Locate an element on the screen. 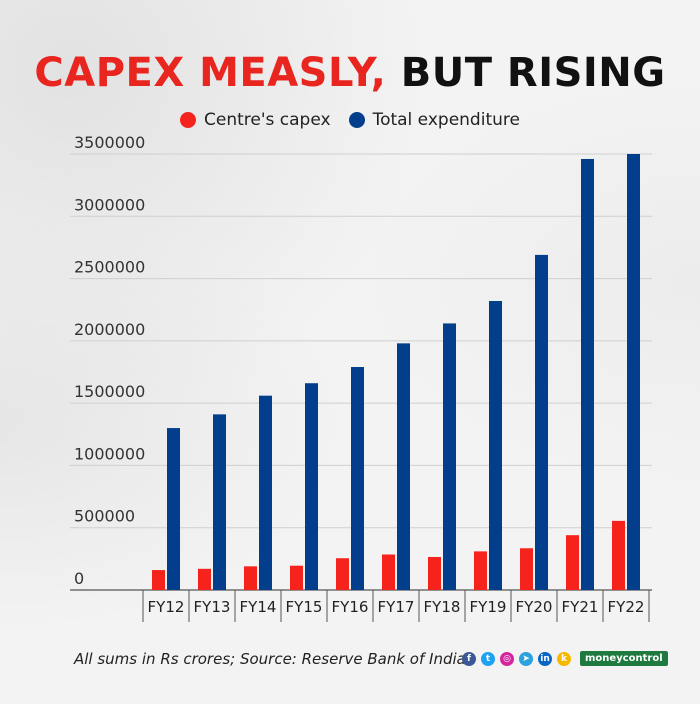 The width and height of the screenshot is (700, 704). x-tick-label: FY15 is located at coordinates (304, 607).